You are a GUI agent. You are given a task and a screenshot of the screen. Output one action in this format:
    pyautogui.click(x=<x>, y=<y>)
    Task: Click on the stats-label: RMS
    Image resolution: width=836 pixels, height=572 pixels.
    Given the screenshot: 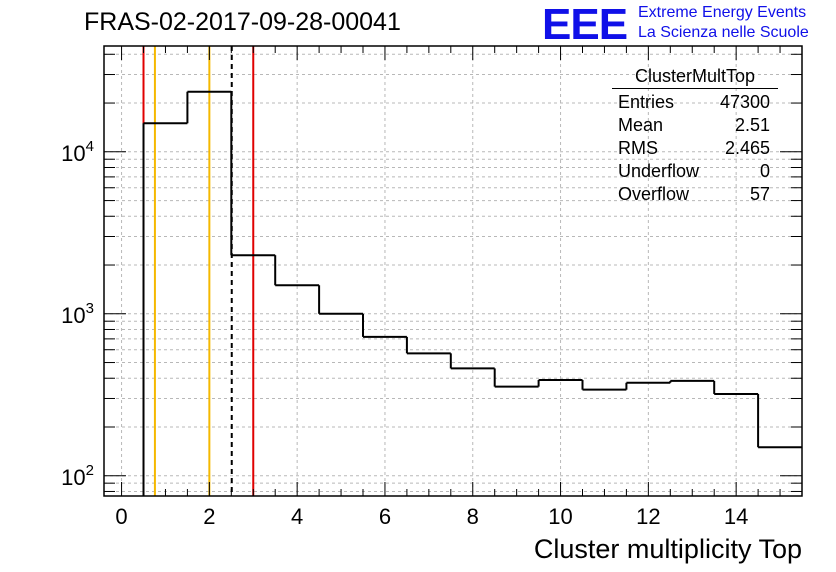 What is the action you would take?
    pyautogui.click(x=638, y=148)
    